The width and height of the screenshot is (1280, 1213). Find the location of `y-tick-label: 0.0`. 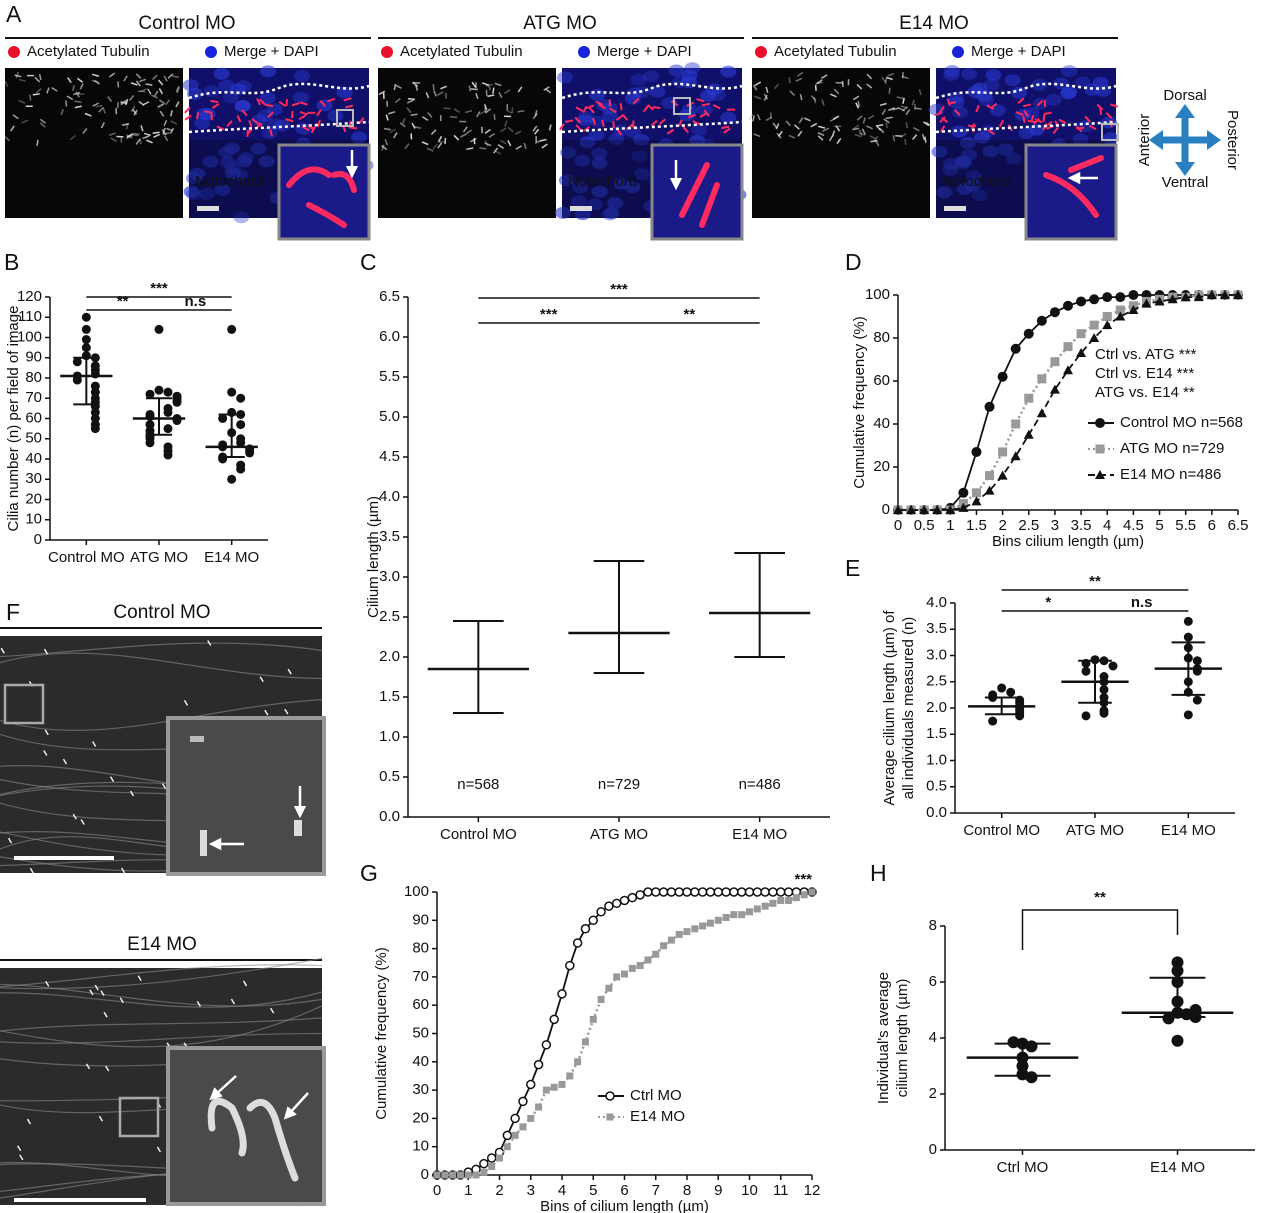

y-tick-label: 0.0 is located at coordinates (389, 816).